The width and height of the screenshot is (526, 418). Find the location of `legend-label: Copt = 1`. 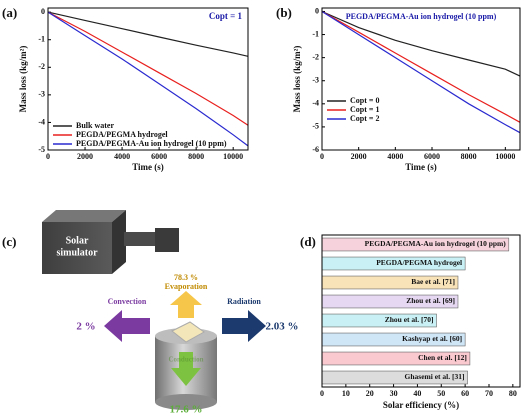

legend-label: Copt = 1 is located at coordinates (364, 109).